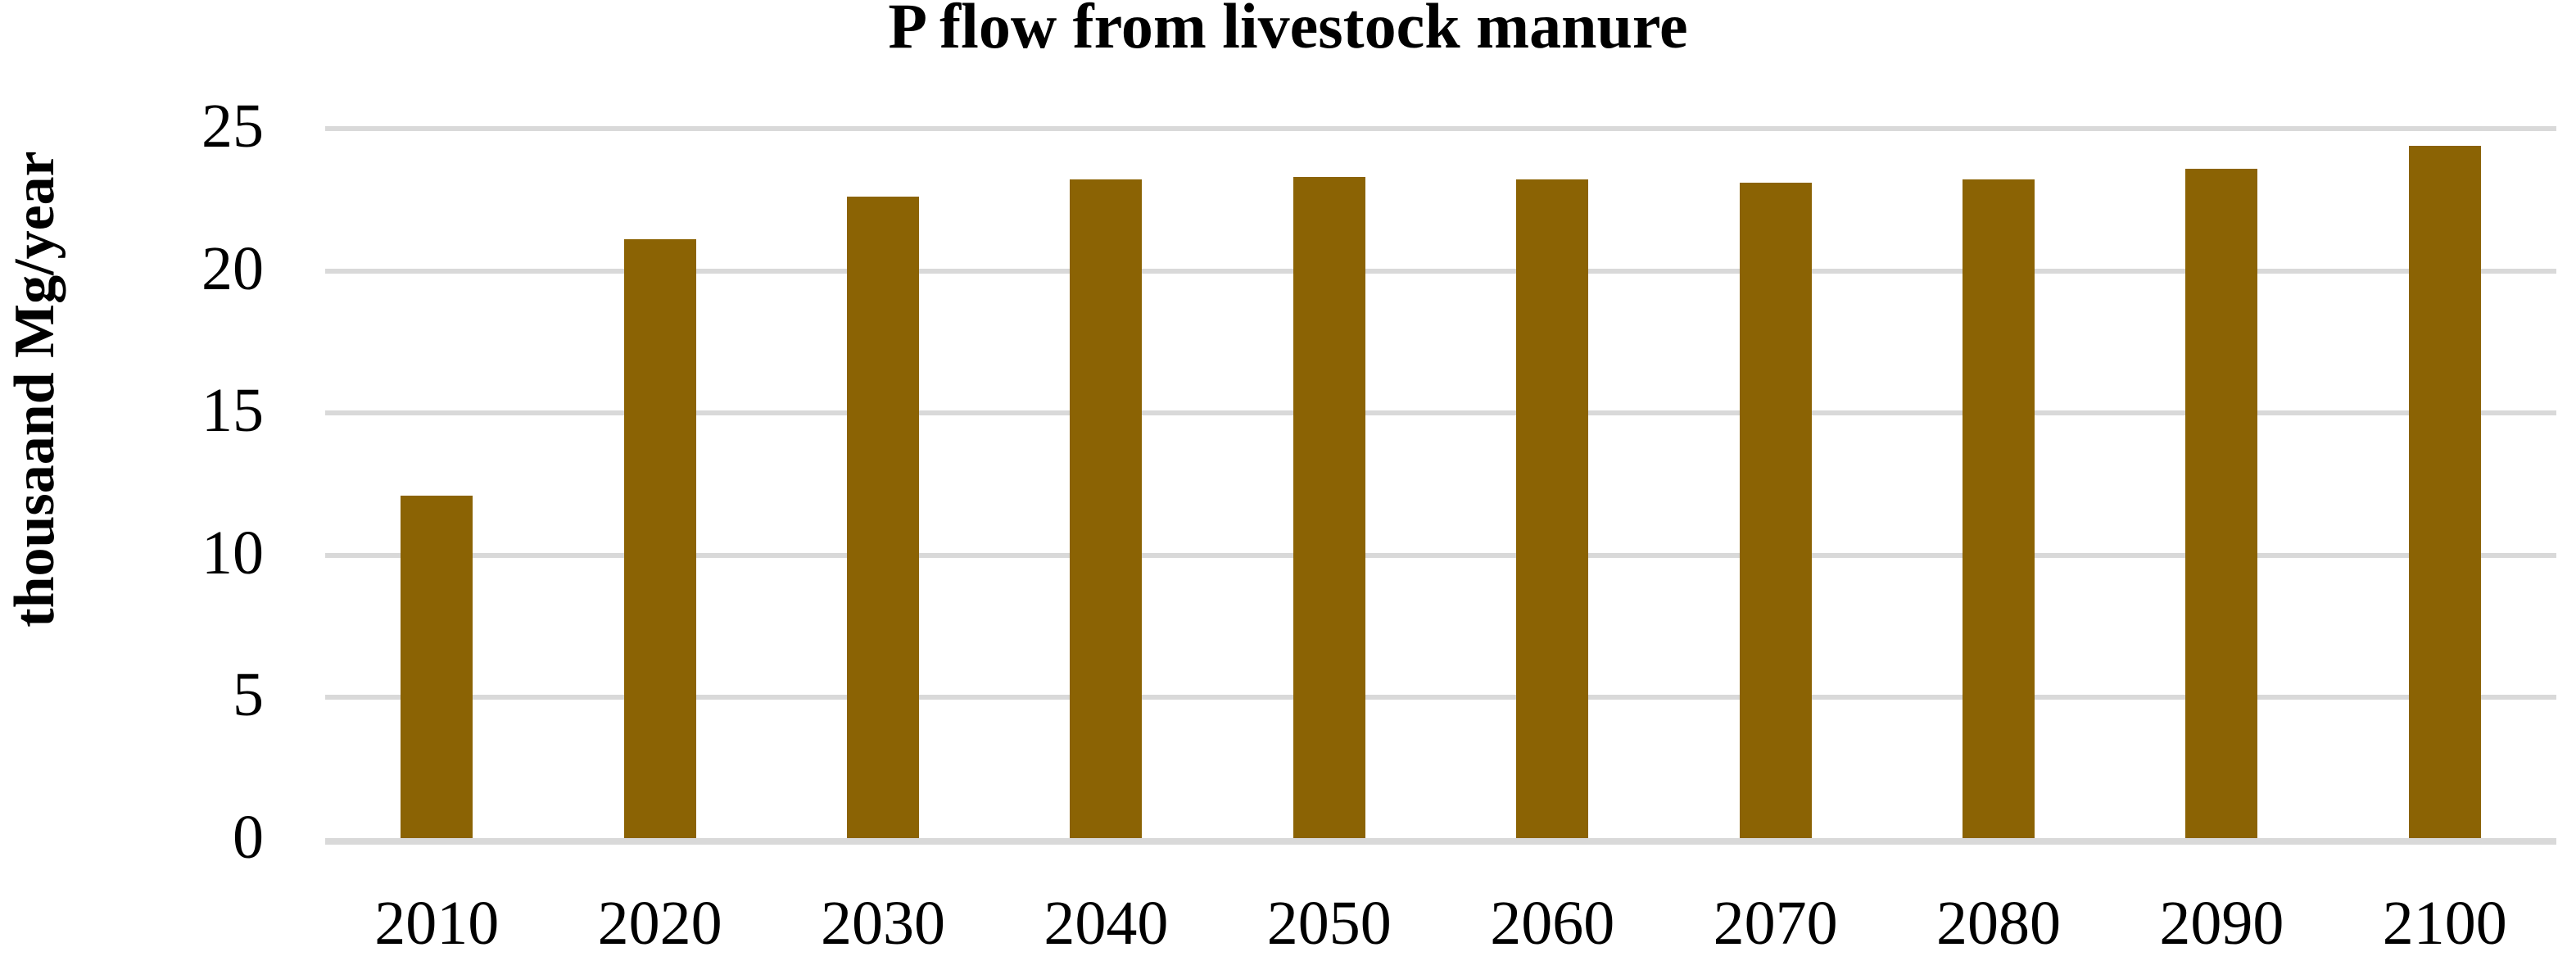 The image size is (2576, 961). What do you see at coordinates (659, 923) in the screenshot?
I see `x-tick-label: 2020` at bounding box center [659, 923].